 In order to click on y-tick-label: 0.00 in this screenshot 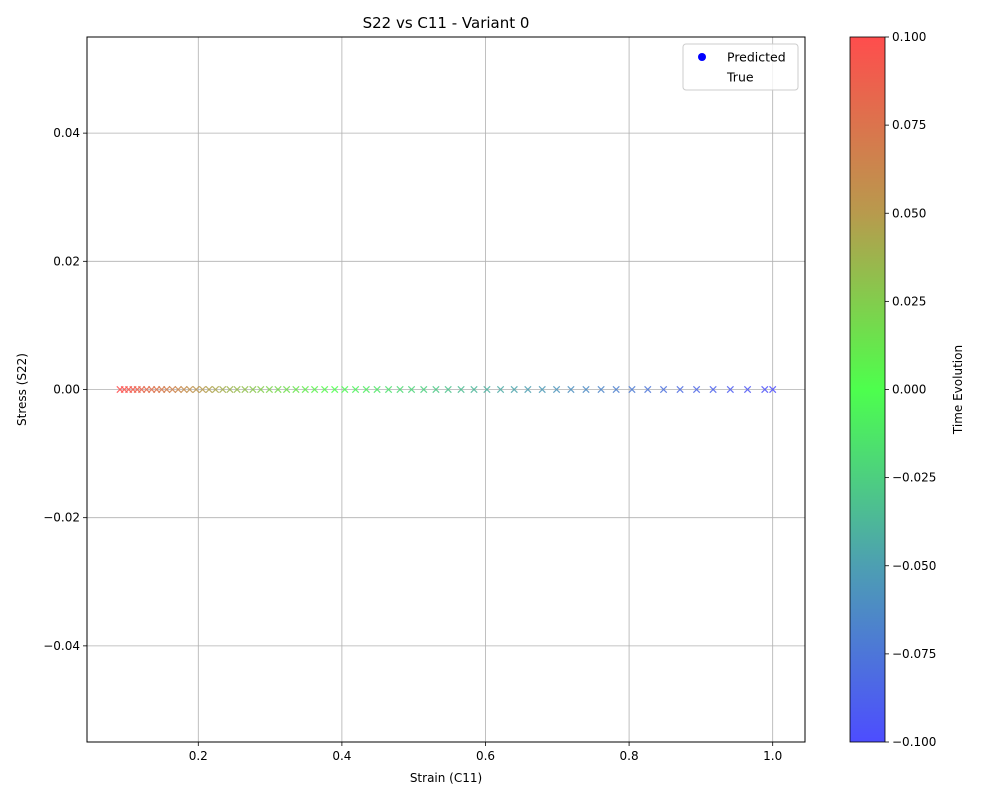, I will do `click(66, 390)`.